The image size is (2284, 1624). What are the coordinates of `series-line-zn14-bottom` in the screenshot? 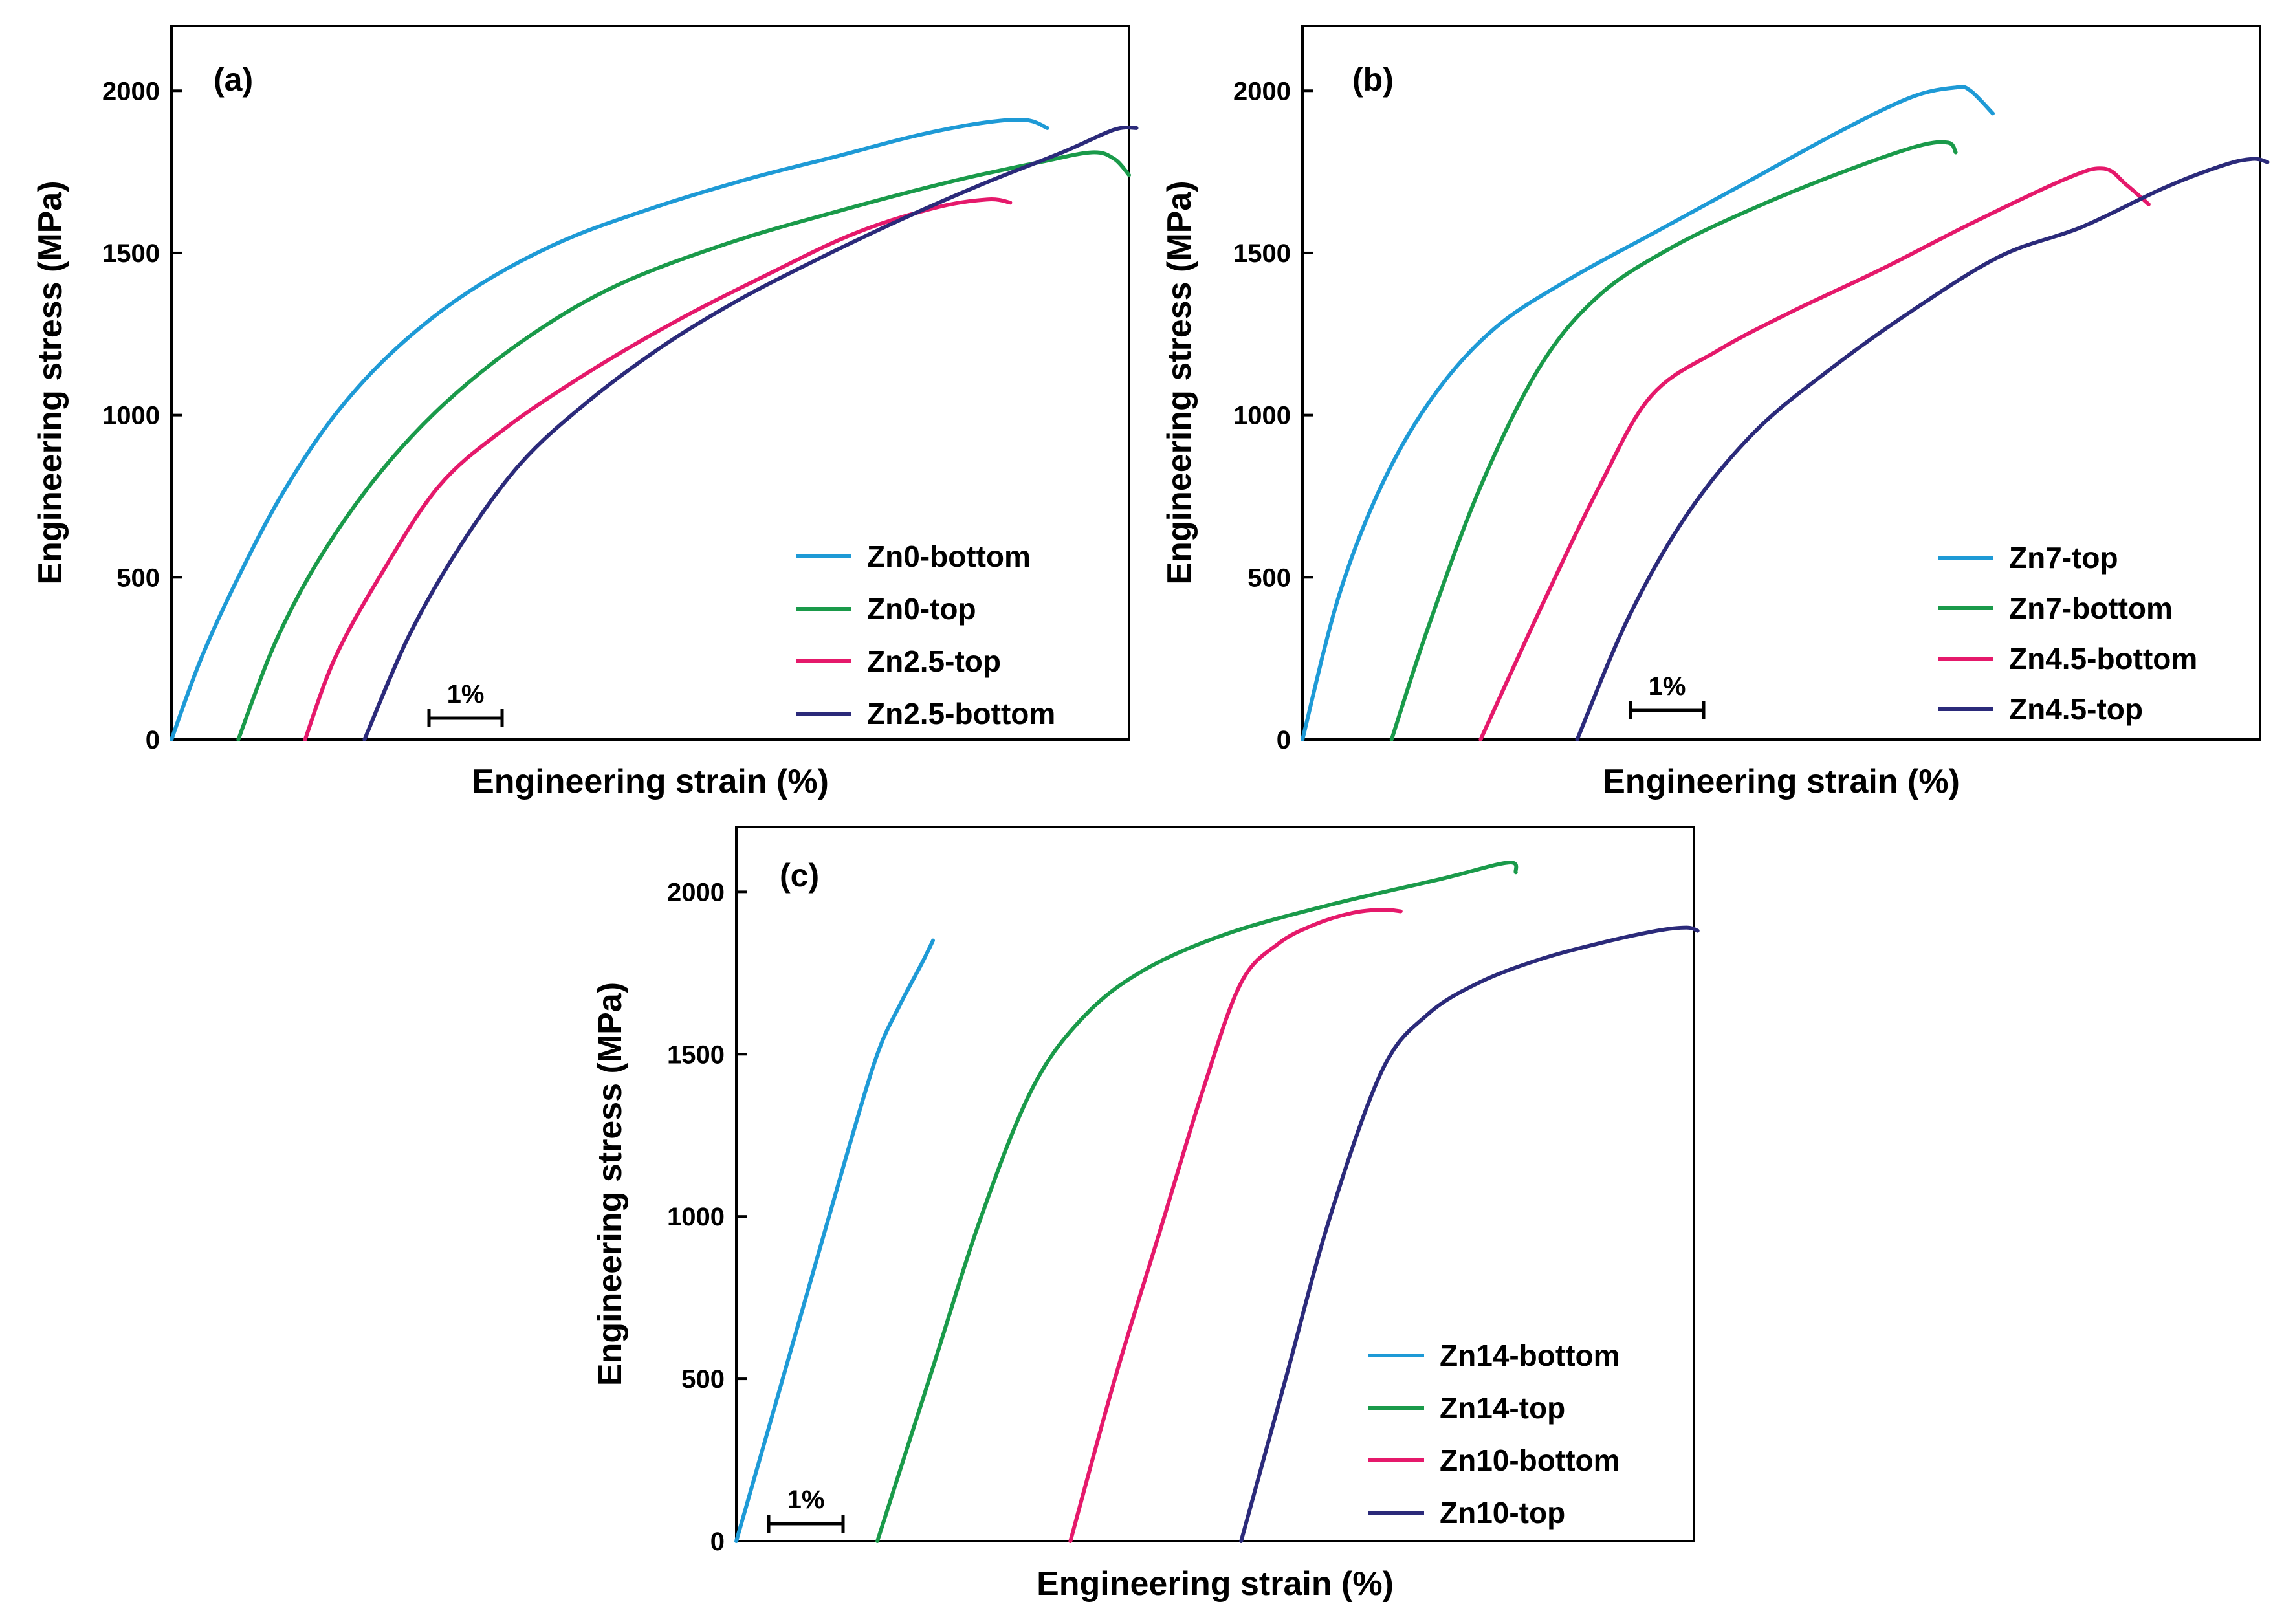 It's located at (834, 1241).